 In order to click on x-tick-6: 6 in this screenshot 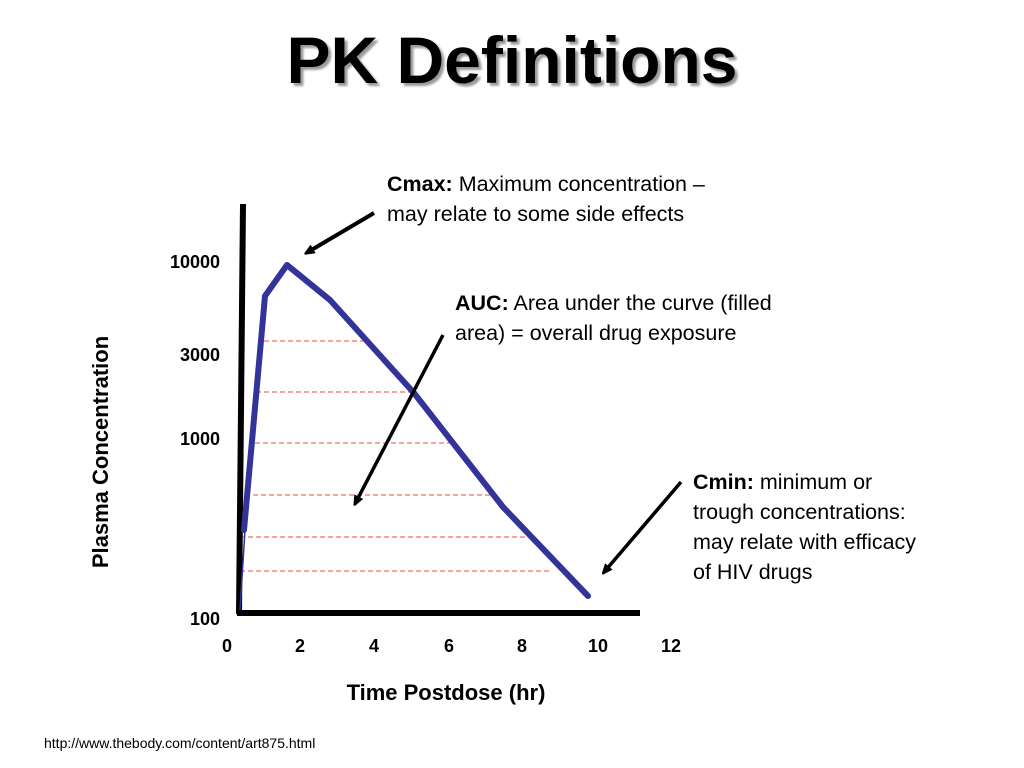, I will do `click(448, 646)`.